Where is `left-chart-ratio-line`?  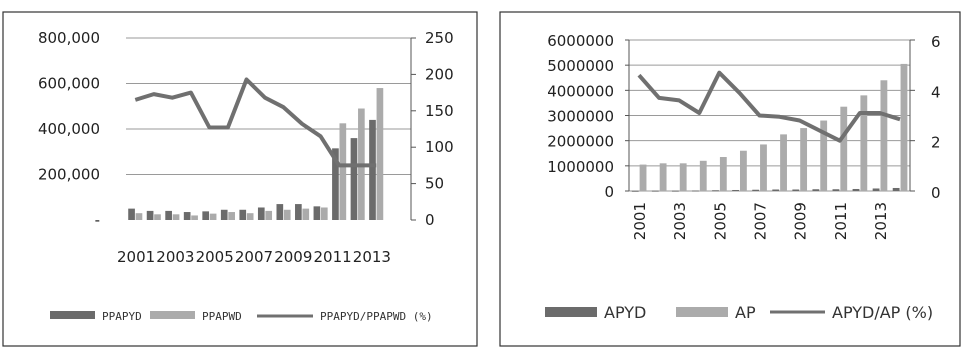
left-chart-ratio-line is located at coordinates (255, 122).